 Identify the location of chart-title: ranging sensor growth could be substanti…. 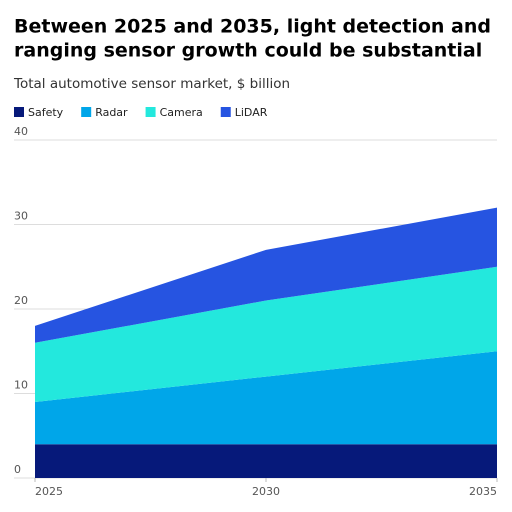
(248, 51).